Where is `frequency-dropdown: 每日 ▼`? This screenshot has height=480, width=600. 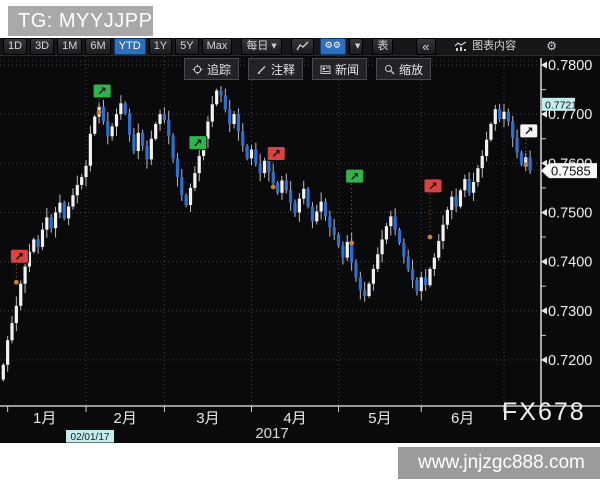 frequency-dropdown: 每日 ▼ is located at coordinates (261, 46).